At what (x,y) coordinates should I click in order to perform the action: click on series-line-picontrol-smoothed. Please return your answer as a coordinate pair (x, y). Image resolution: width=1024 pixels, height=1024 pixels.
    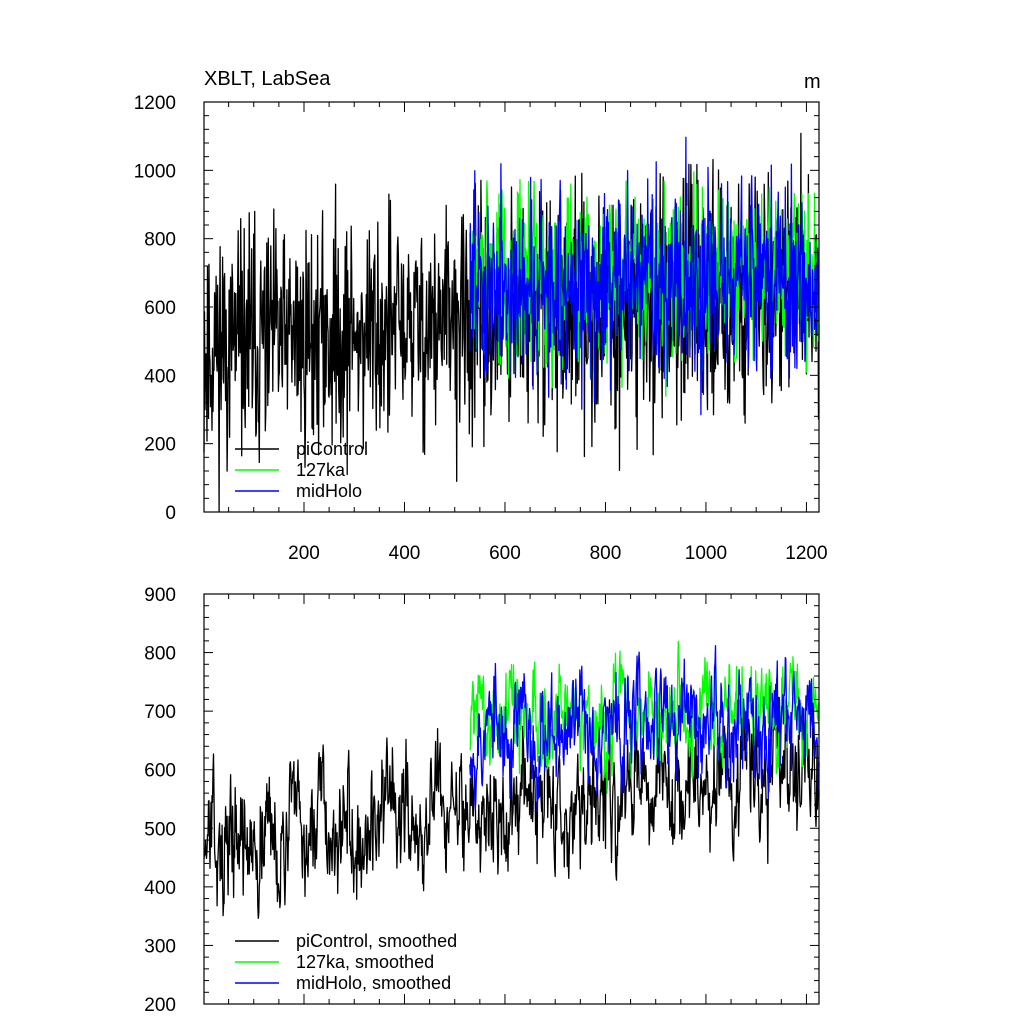
    Looking at the image, I should click on (511, 798).